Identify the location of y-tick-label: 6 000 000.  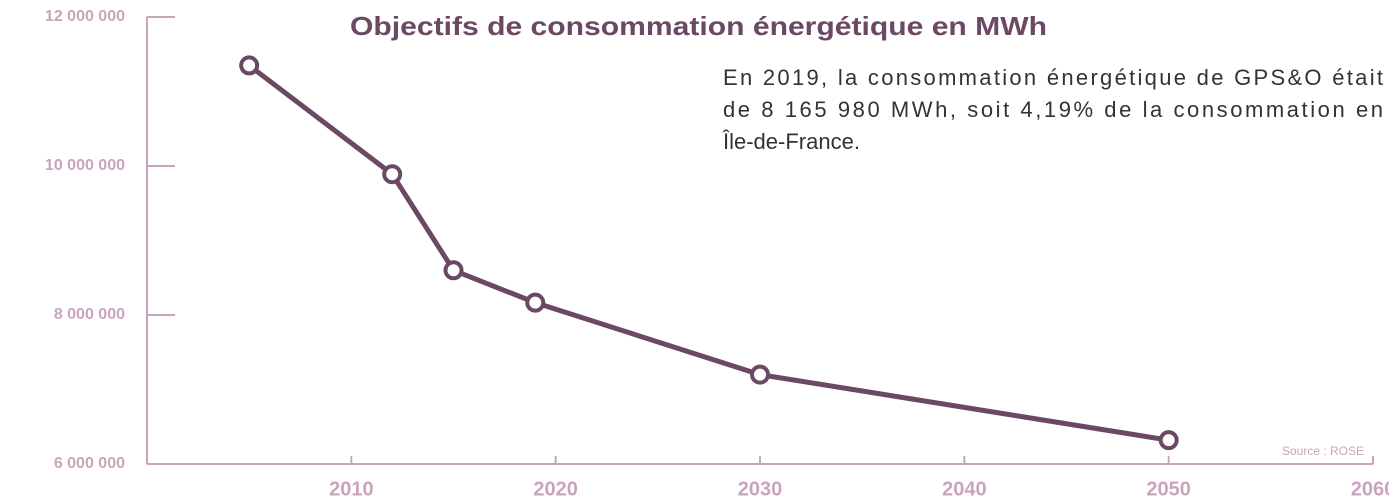
(89, 463).